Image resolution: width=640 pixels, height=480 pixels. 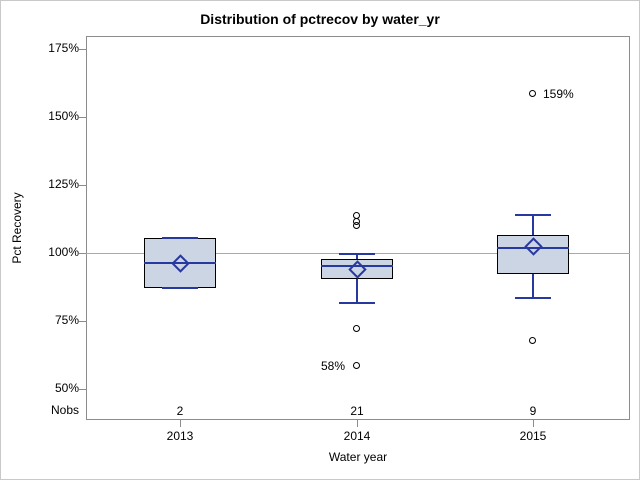 What do you see at coordinates (180, 411) in the screenshot?
I see `nobs-value: 2` at bounding box center [180, 411].